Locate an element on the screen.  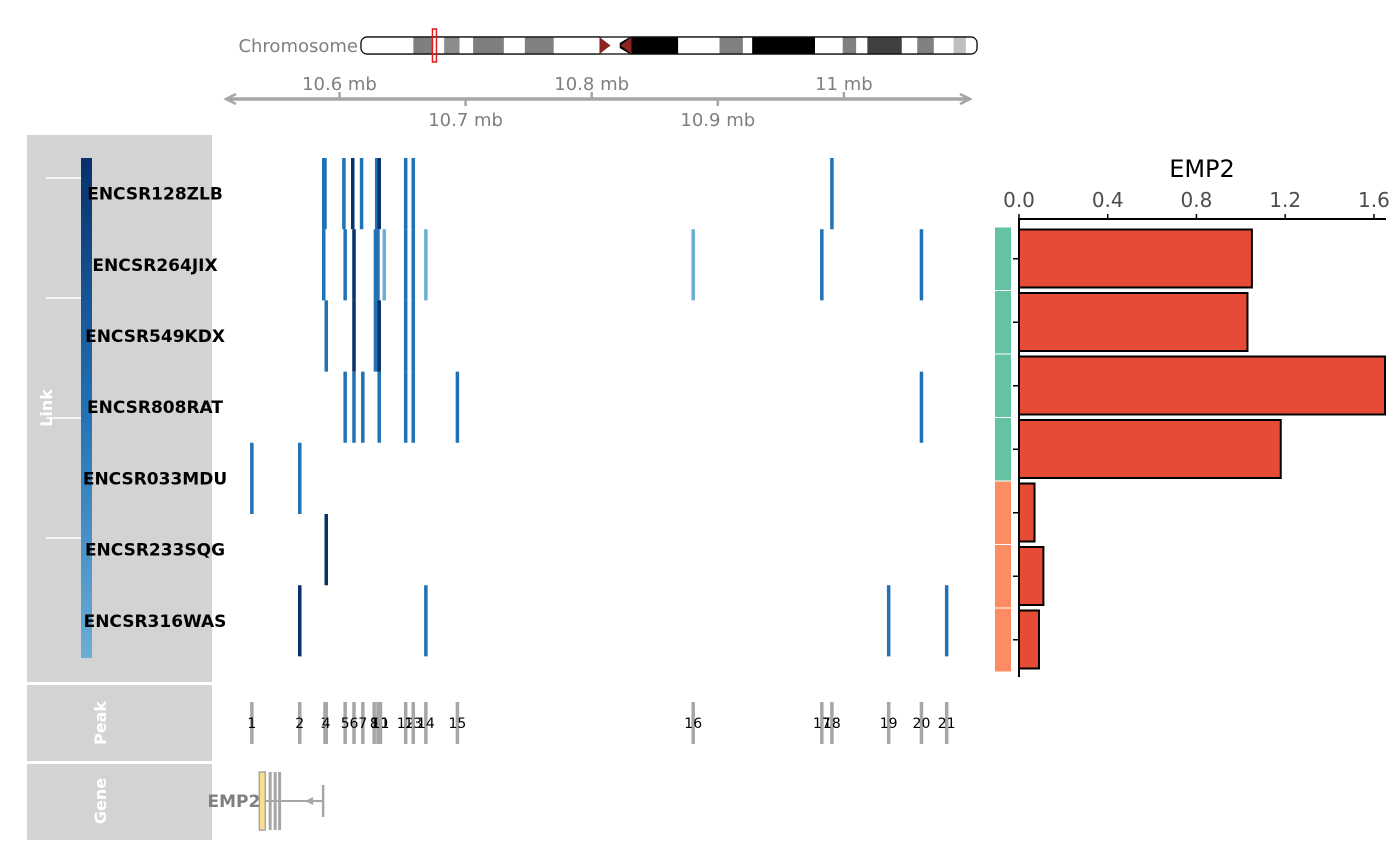
peak-label: 5 is located at coordinates (345, 724).